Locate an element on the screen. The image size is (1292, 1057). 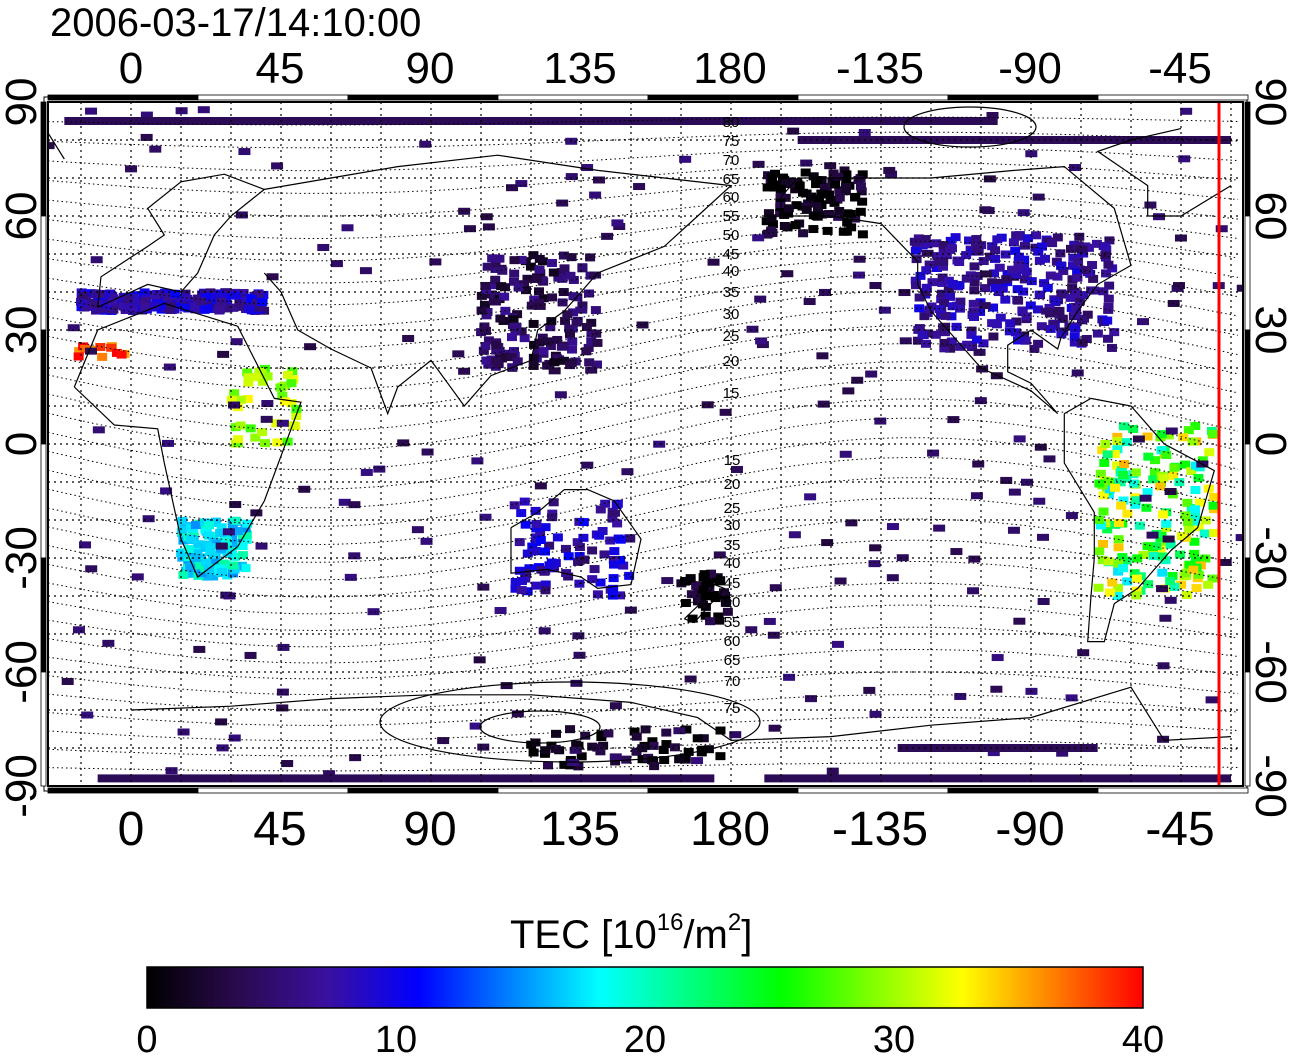
bottom-lon-label: -45 is located at coordinates (1179, 829).